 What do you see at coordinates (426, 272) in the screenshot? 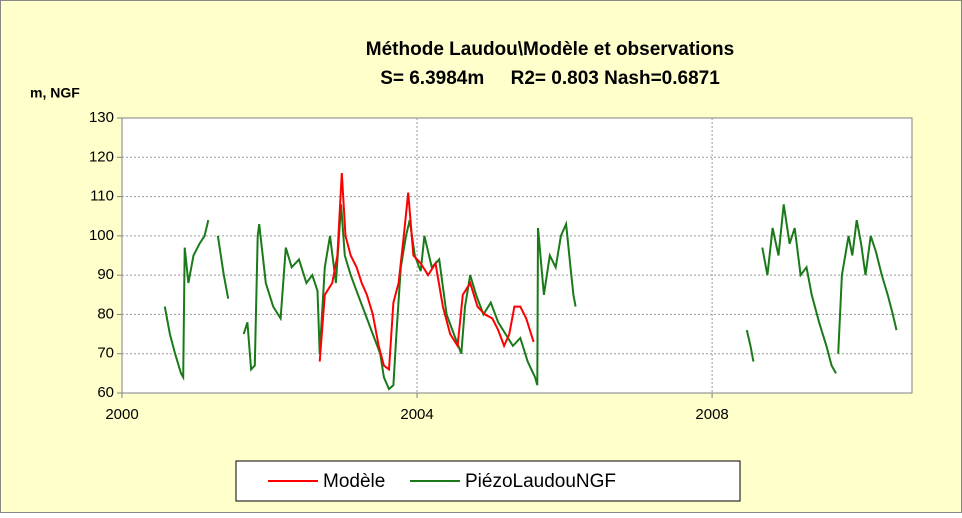
I see `series-line` at bounding box center [426, 272].